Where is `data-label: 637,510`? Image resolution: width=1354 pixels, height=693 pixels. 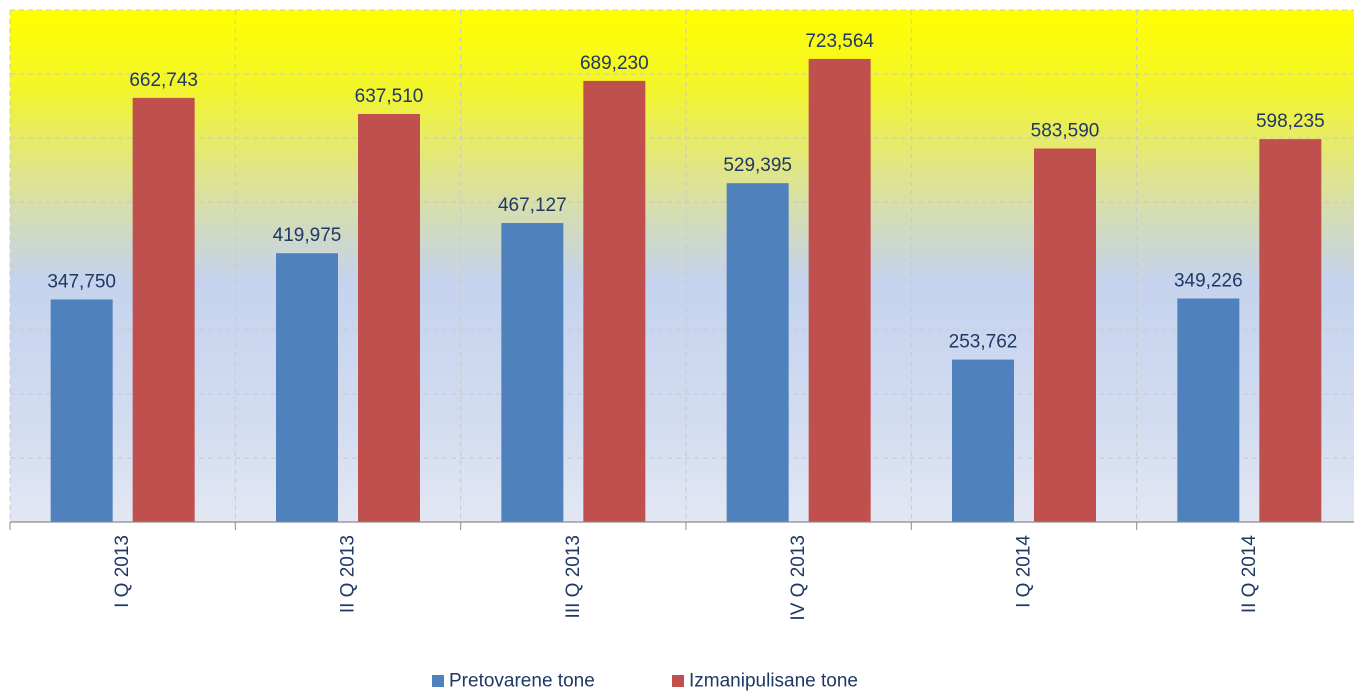
data-label: 637,510 is located at coordinates (389, 96).